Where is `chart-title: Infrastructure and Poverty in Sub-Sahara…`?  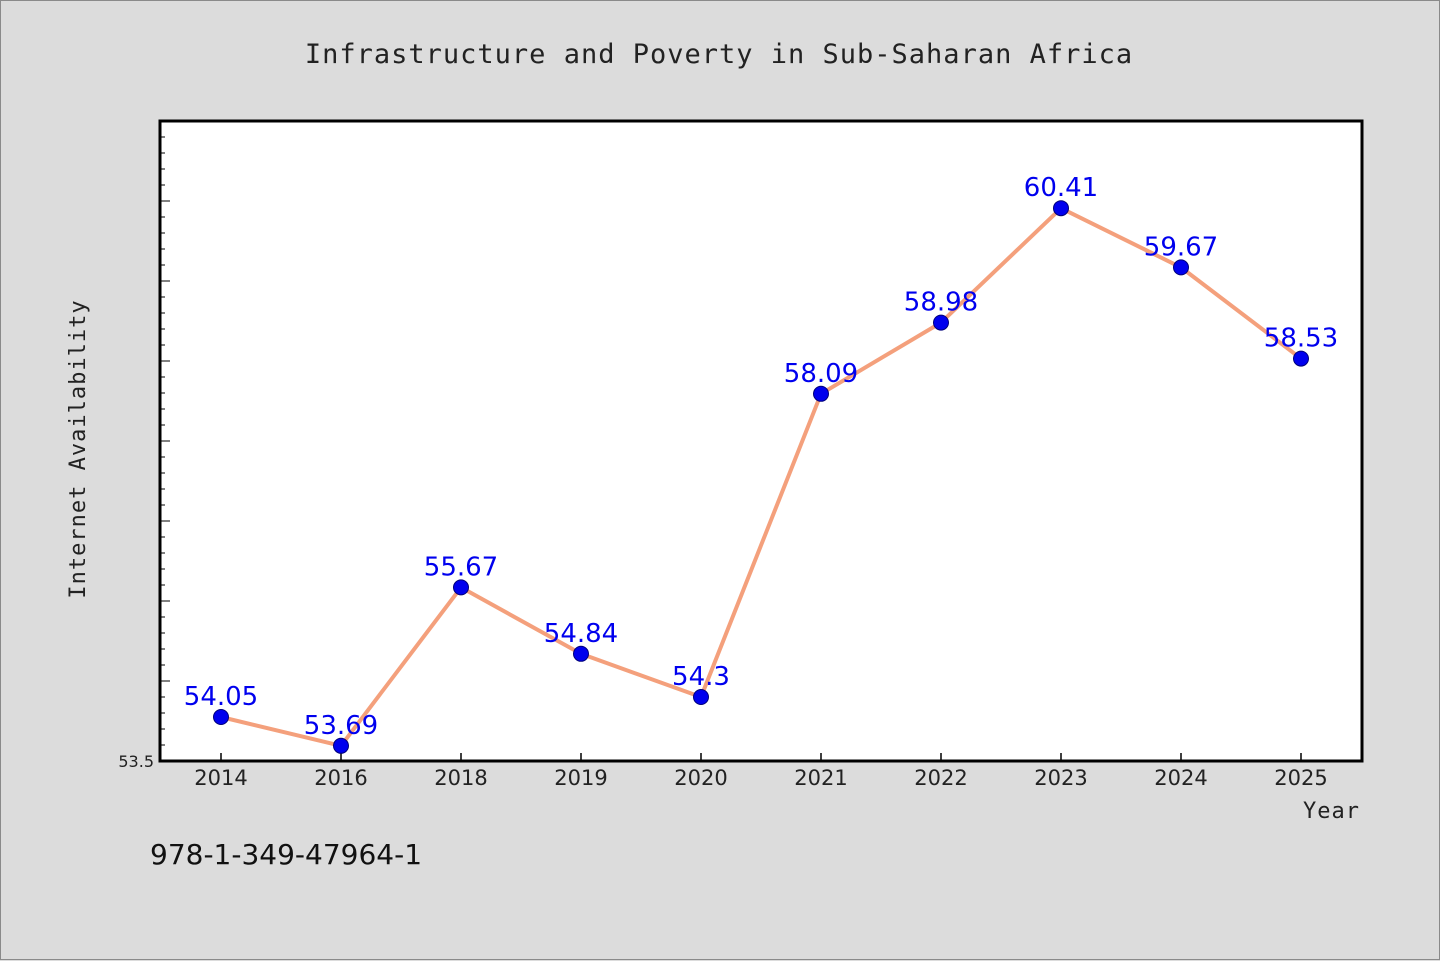
chart-title: Infrastructure and Poverty in Sub-Sahara… is located at coordinates (719, 54).